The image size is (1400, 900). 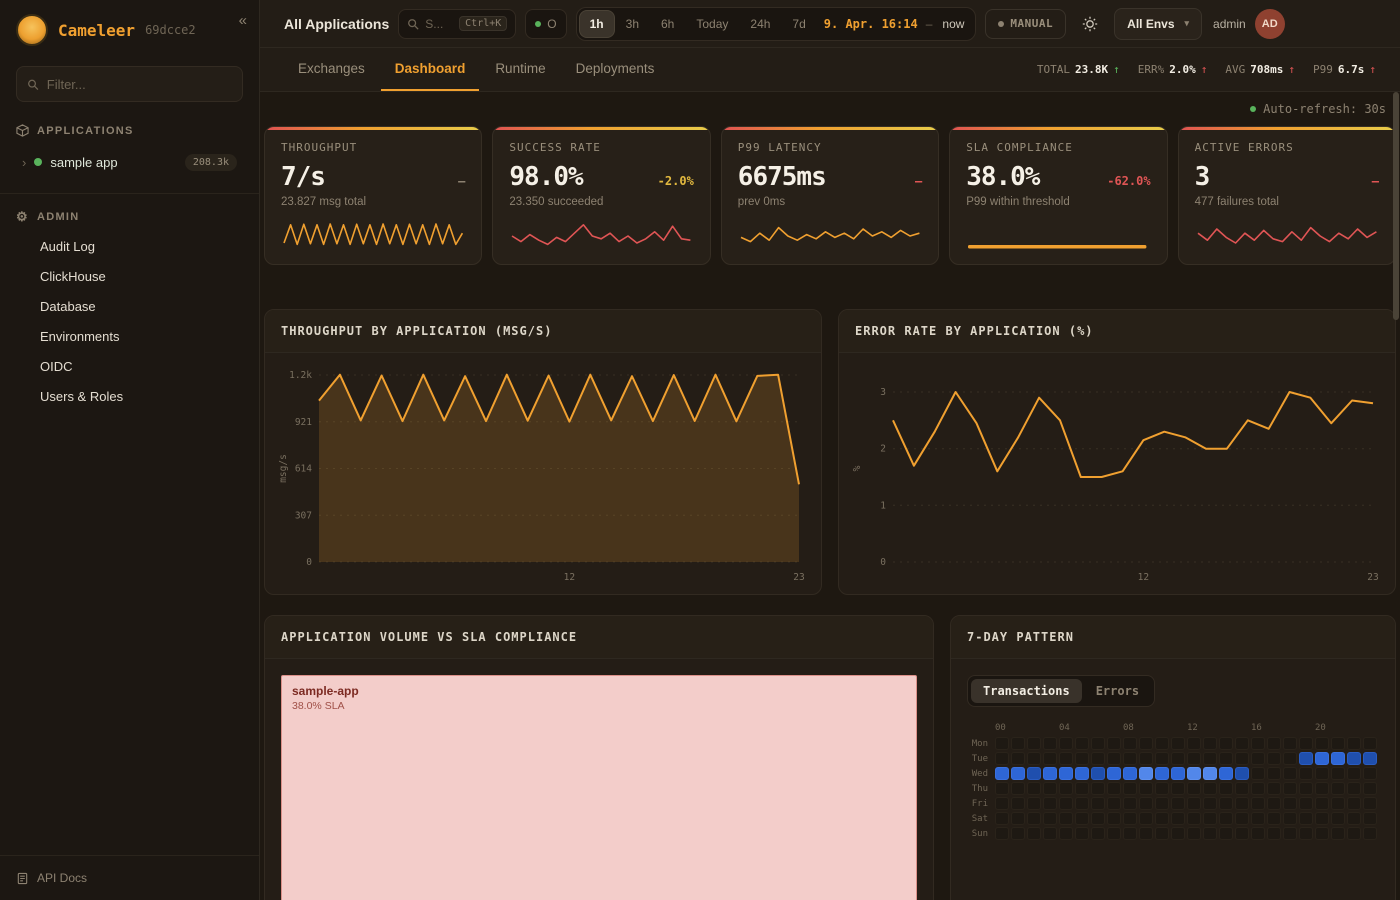 What do you see at coordinates (1032, 23) in the screenshot?
I see `manual-label: MANUAL` at bounding box center [1032, 23].